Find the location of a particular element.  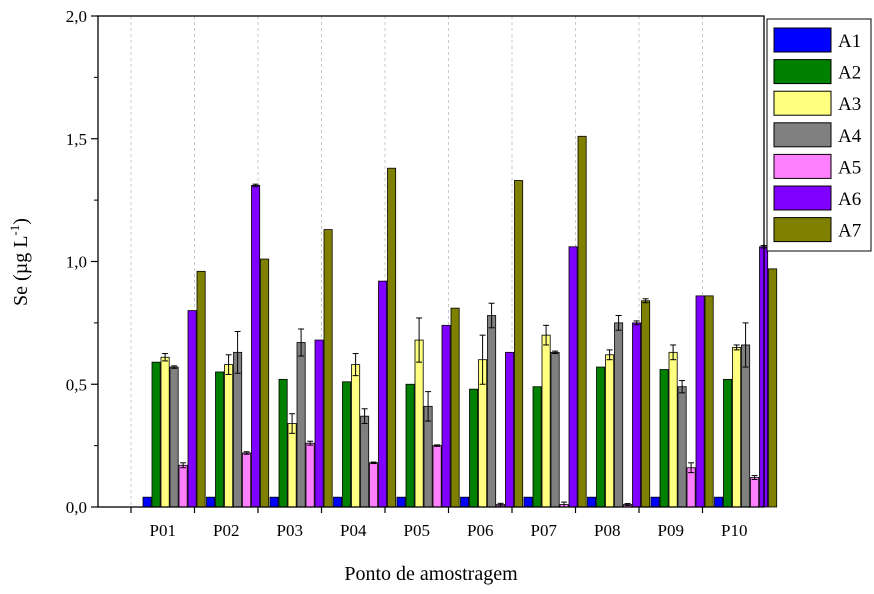

bar-A5-P05 is located at coordinates (437, 476).